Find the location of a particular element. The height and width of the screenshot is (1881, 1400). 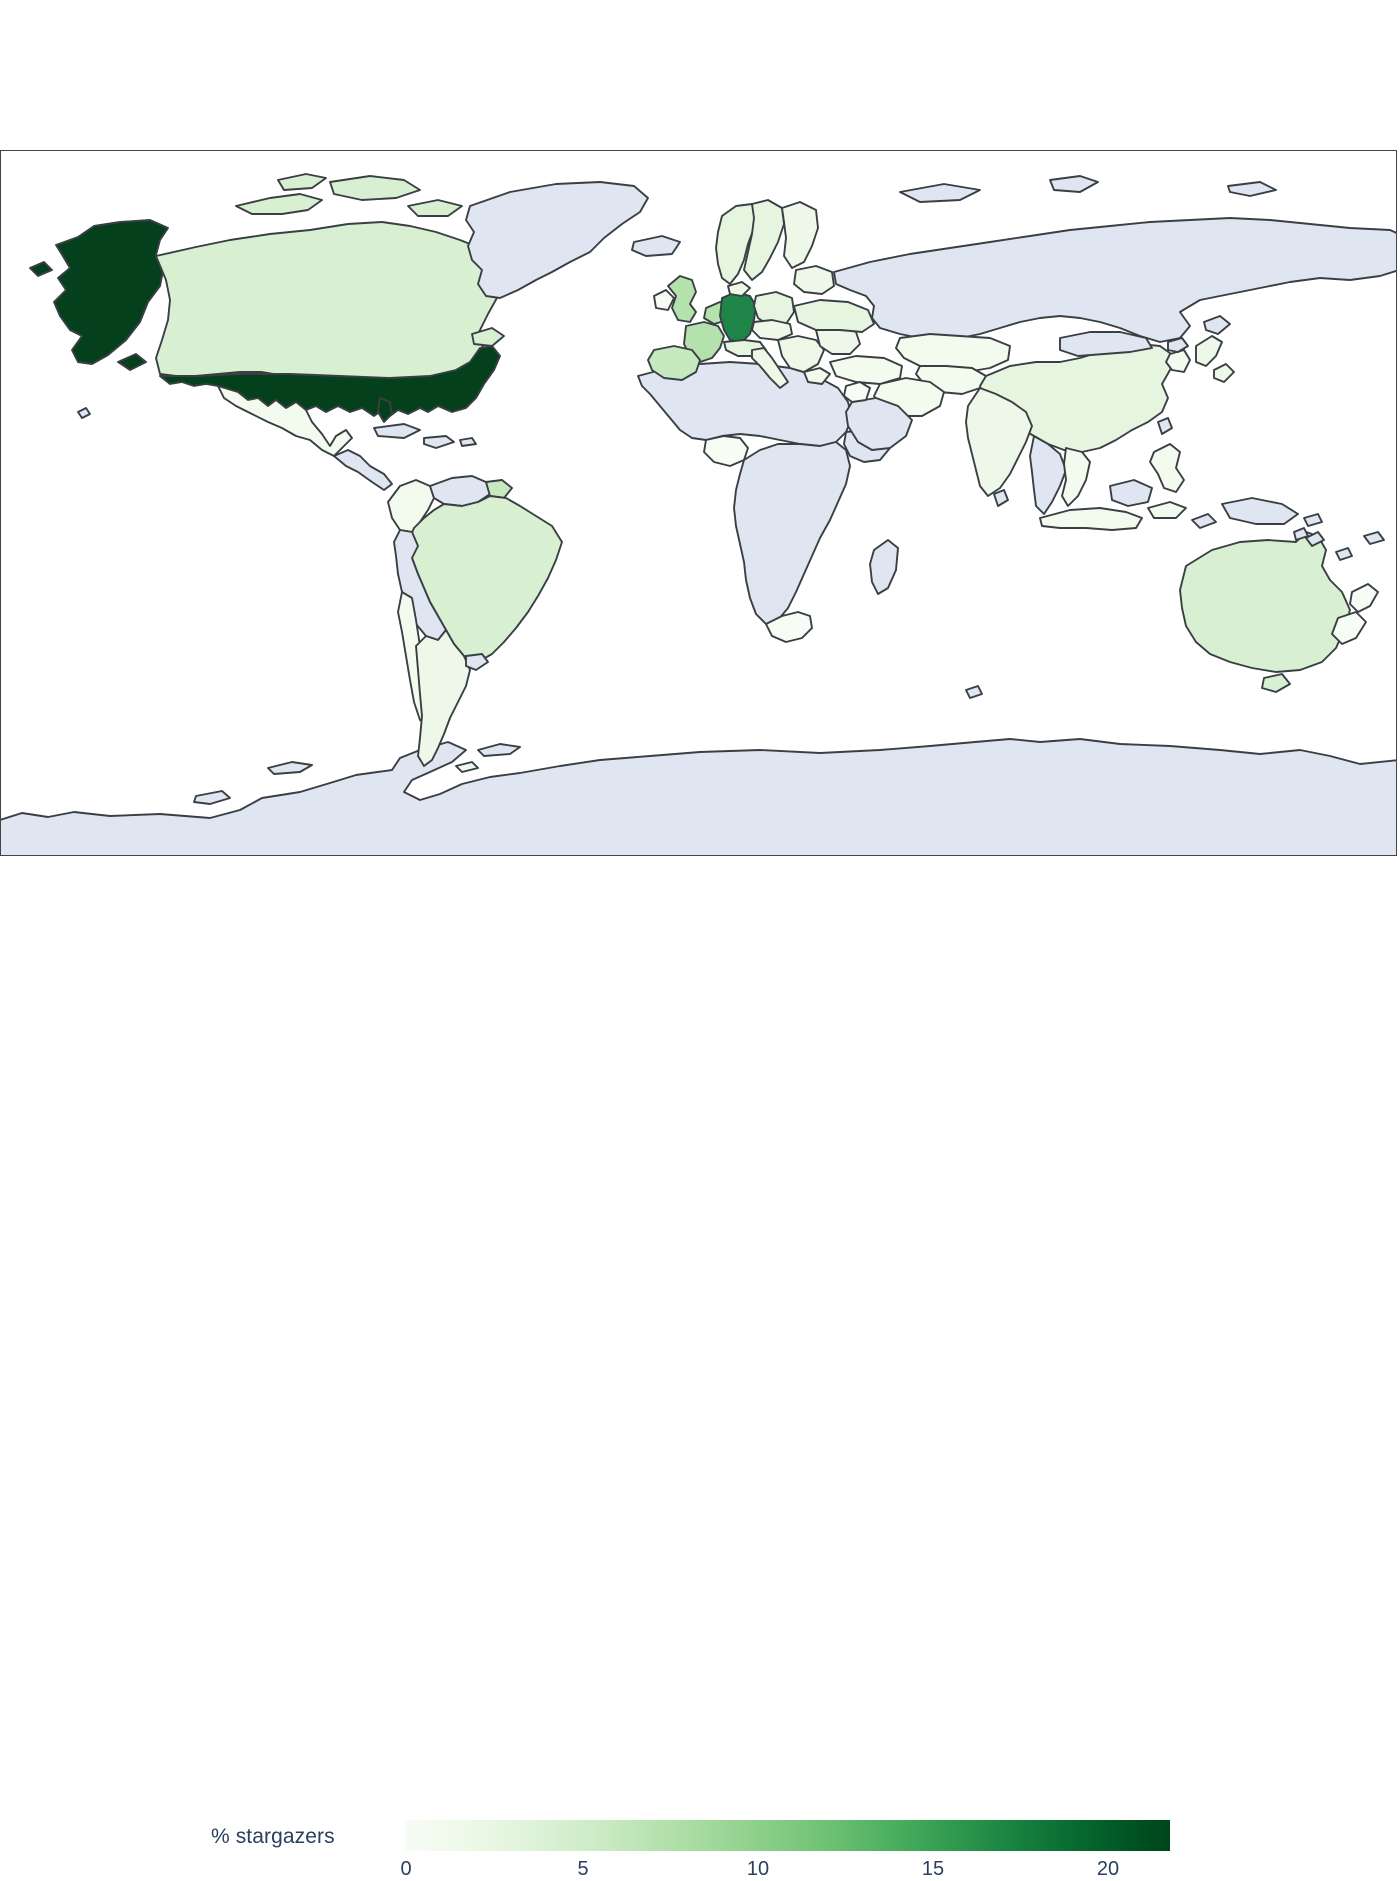

country-spain-portugal is located at coordinates (674, 363).